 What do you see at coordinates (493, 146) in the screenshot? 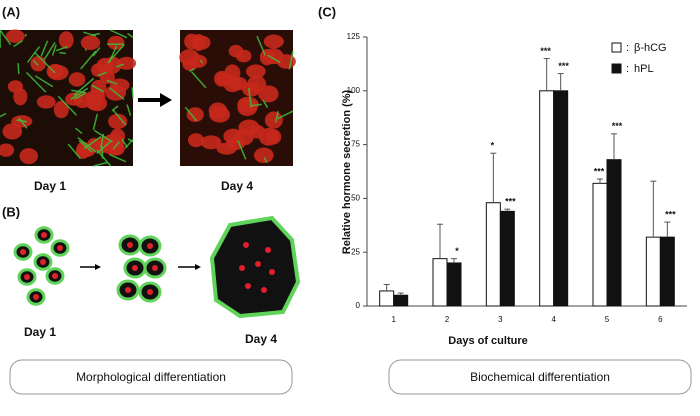
I see `significance: *` at bounding box center [493, 146].